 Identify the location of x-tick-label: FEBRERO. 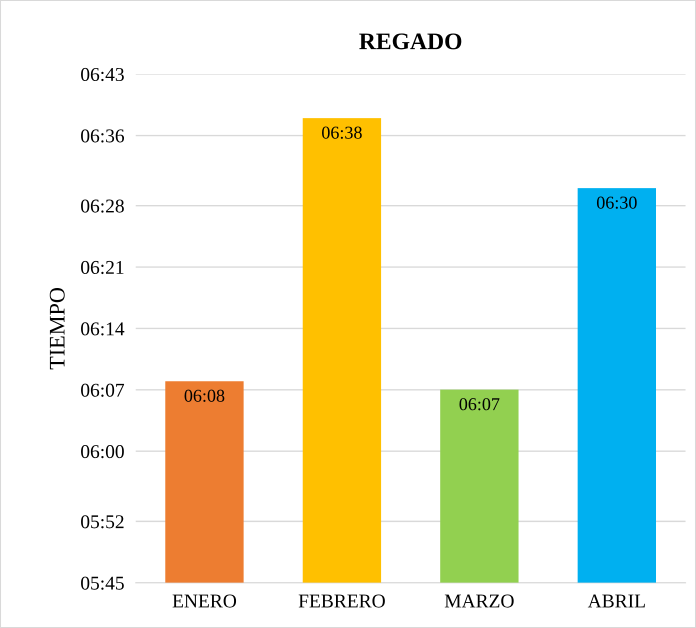
(341, 601).